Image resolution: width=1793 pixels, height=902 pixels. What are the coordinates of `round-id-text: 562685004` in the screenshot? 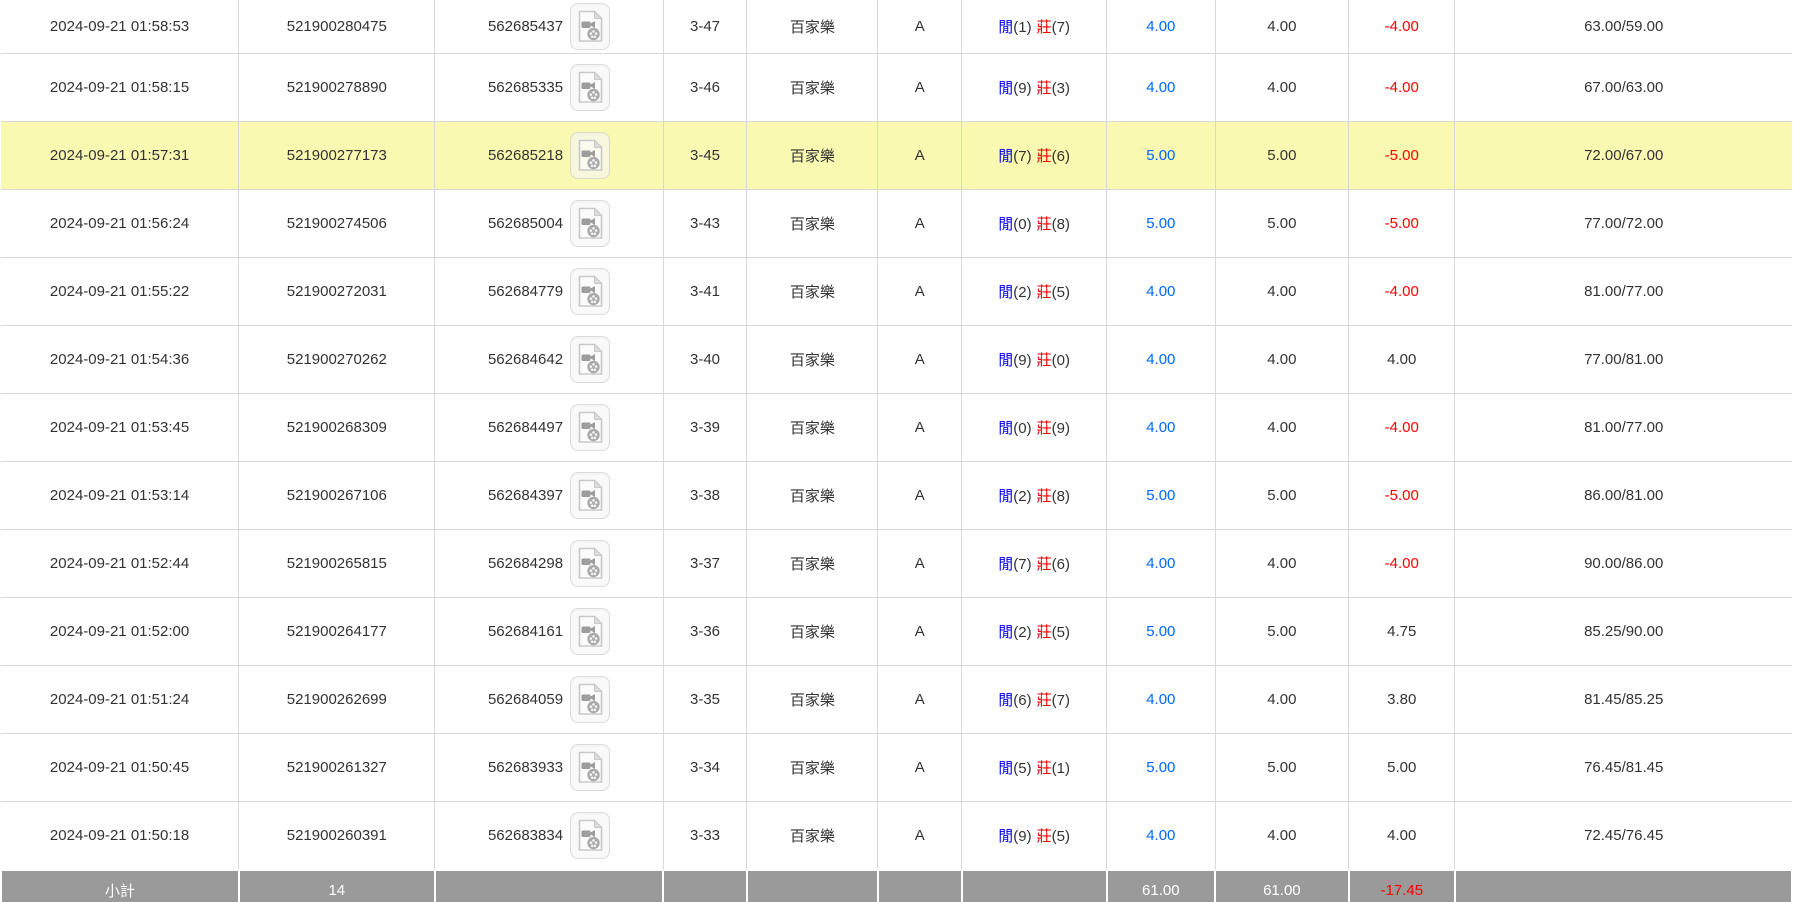 It's located at (525, 223).